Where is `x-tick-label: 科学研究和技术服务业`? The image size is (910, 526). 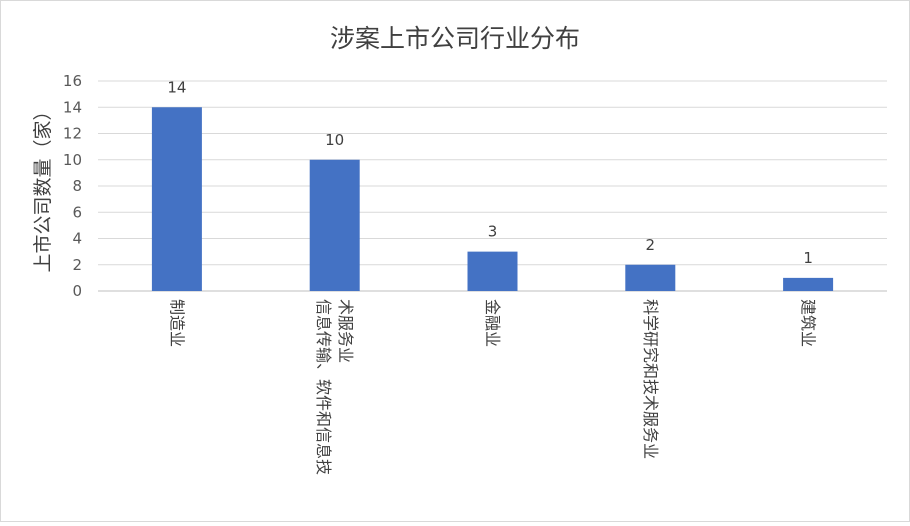 x-tick-label: 科学研究和技术服务业 is located at coordinates (650, 379).